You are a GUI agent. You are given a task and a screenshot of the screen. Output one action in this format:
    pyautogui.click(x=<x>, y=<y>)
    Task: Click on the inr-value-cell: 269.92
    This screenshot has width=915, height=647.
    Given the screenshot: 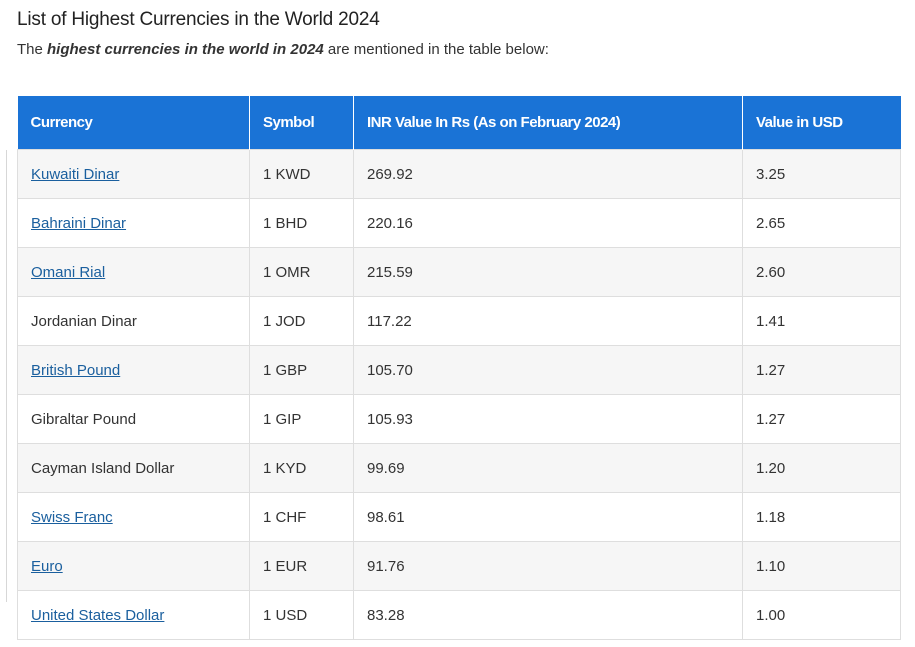 What is the action you would take?
    pyautogui.click(x=548, y=174)
    